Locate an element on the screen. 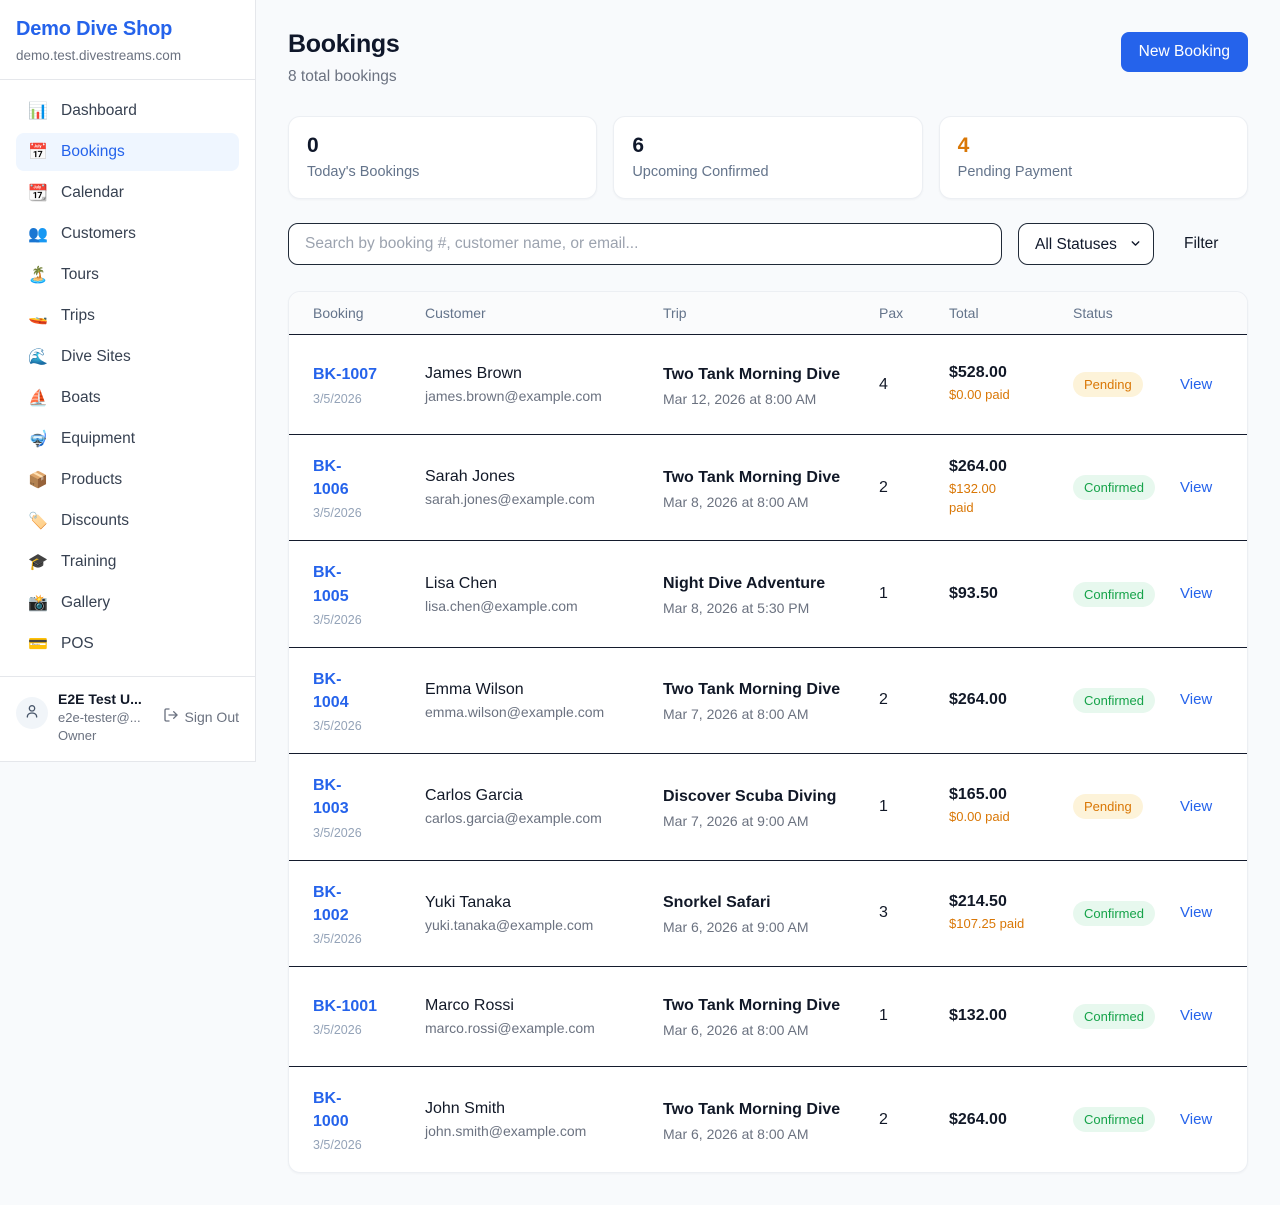 This screenshot has height=1205, width=1280. total-cell: $528.00 $0.00 paid is located at coordinates (1011, 384).